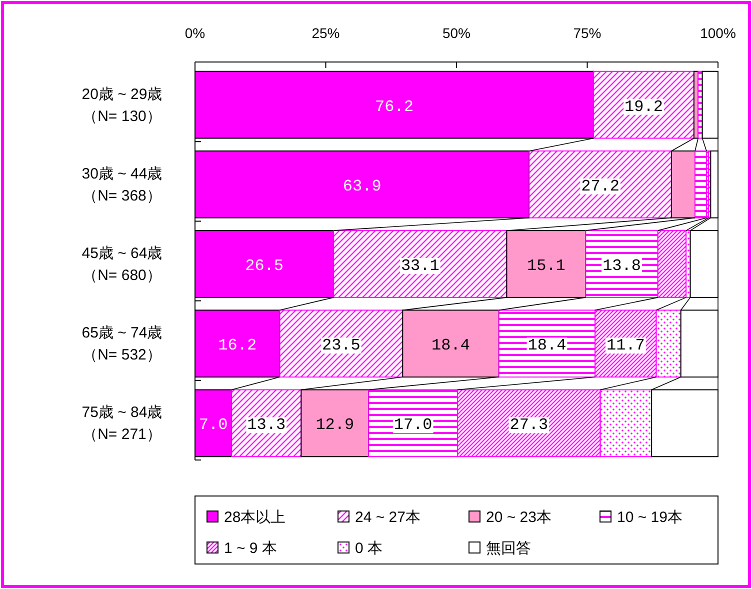 Image resolution: width=752 pixels, height=589 pixels. What do you see at coordinates (255, 517) in the screenshot?
I see `legend-label: 28本以上` at bounding box center [255, 517].